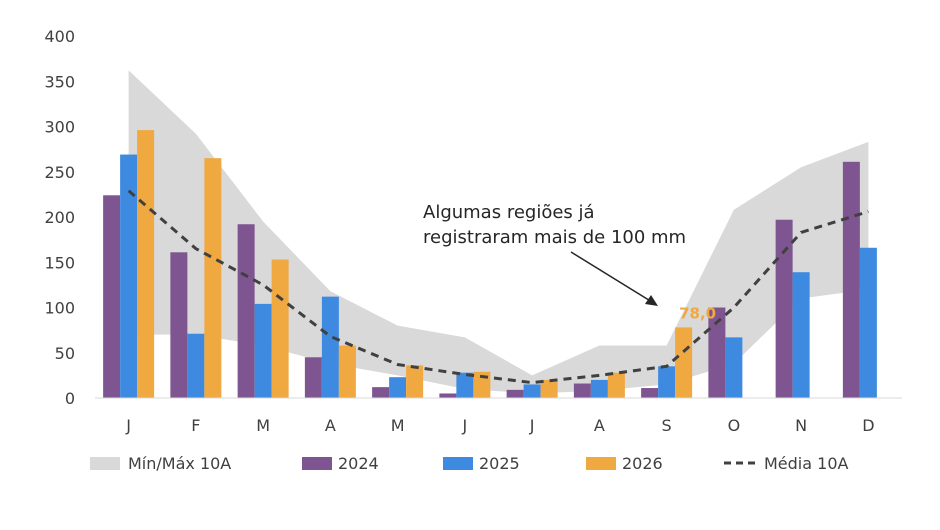  Describe the element at coordinates (59, 262) in the screenshot. I see `y-tick-label: 150` at that location.